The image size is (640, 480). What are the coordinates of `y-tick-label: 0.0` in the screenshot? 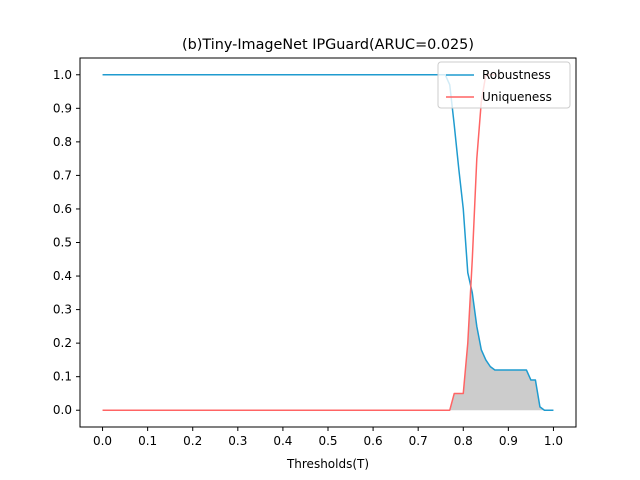 It's located at (62, 410).